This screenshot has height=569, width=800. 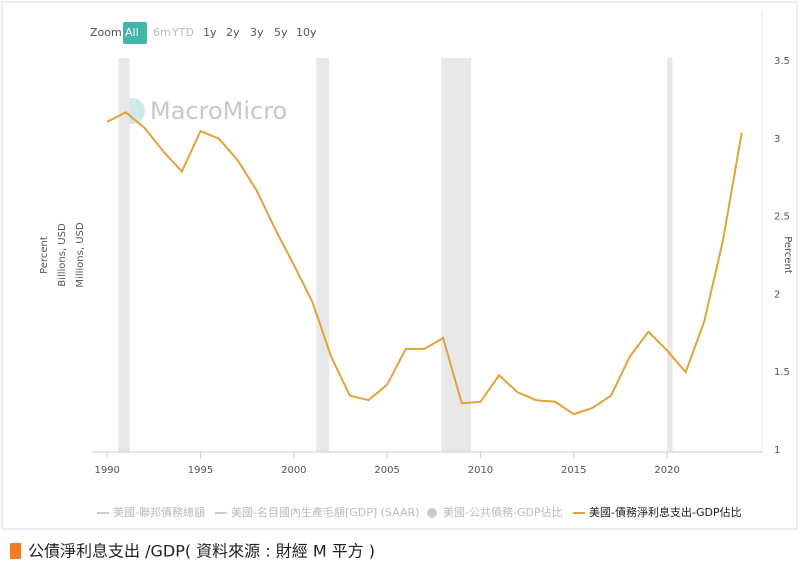 What do you see at coordinates (480, 470) in the screenshot?
I see `x-tick-label: 2010` at bounding box center [480, 470].